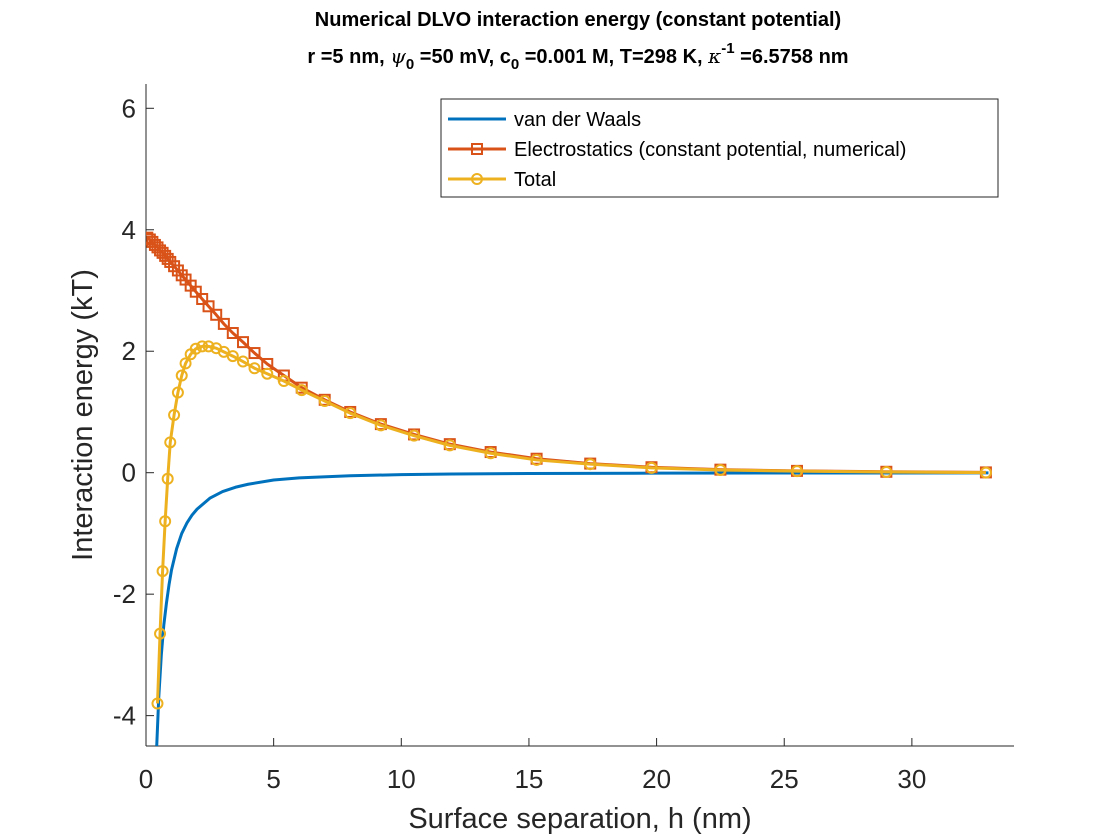 This screenshot has height=840, width=1120. What do you see at coordinates (502, 180) in the screenshot?
I see `legend-item-total: Total` at bounding box center [502, 180].